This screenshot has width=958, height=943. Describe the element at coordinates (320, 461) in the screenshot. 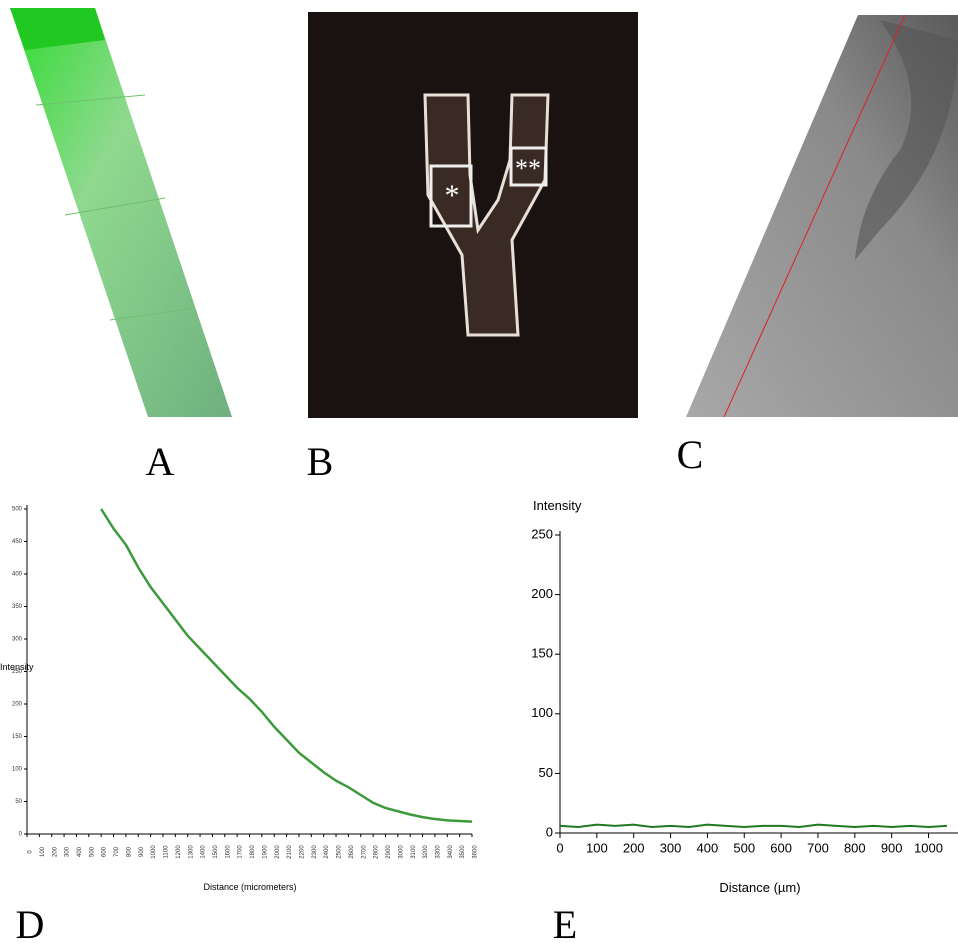

I see `panel-label: B` at that location.